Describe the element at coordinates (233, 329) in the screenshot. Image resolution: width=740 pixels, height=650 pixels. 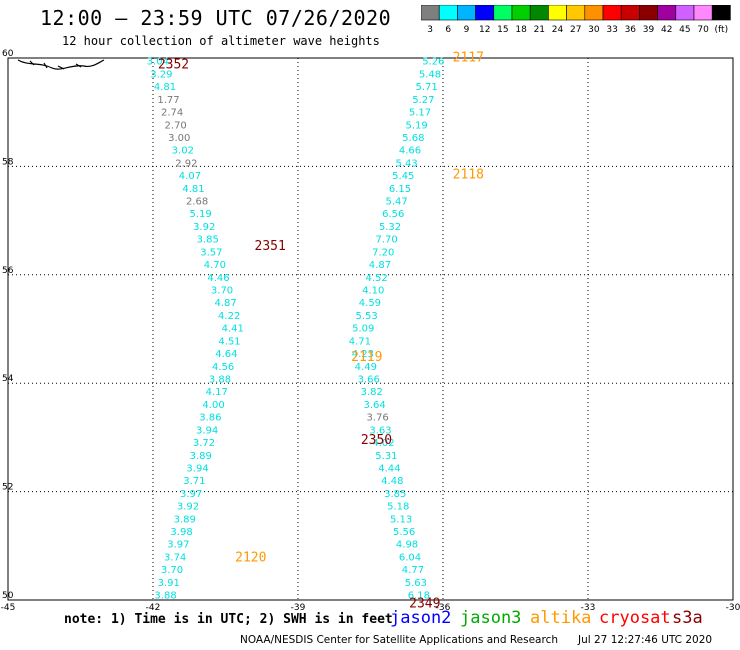
I see `swh-value: 4.41` at that location.